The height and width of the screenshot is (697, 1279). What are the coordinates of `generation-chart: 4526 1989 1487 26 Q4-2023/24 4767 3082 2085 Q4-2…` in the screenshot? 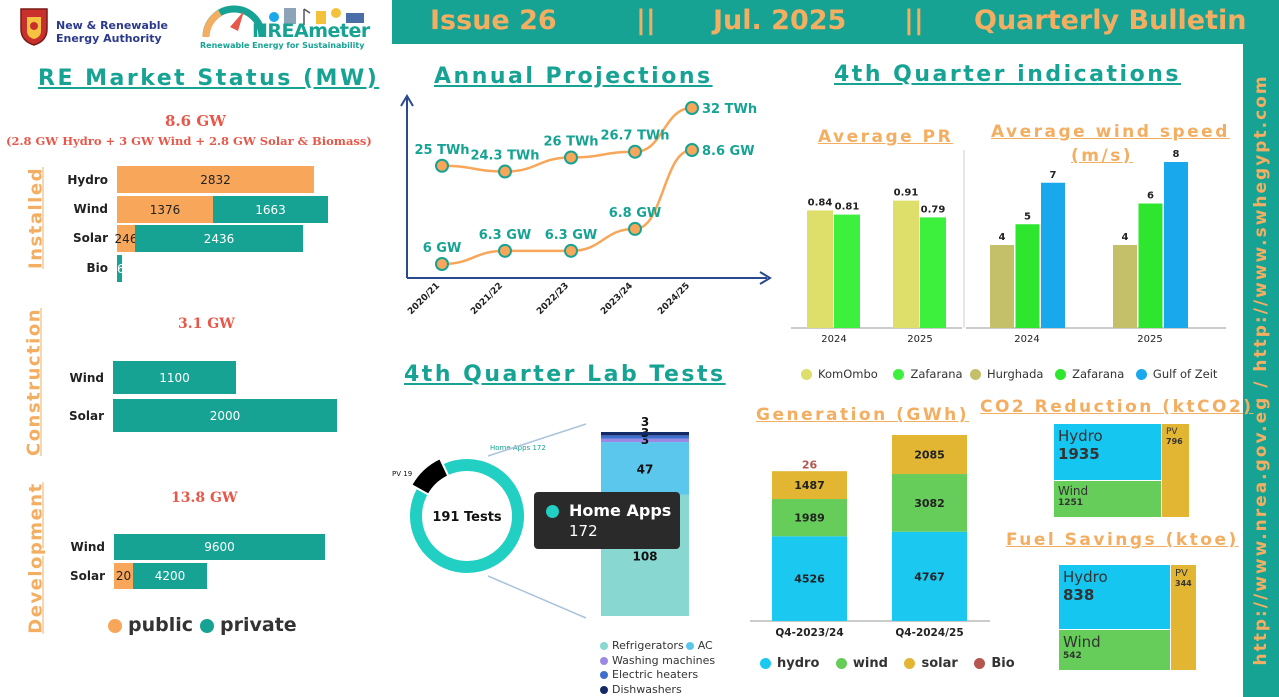 It's located at (870, 537).